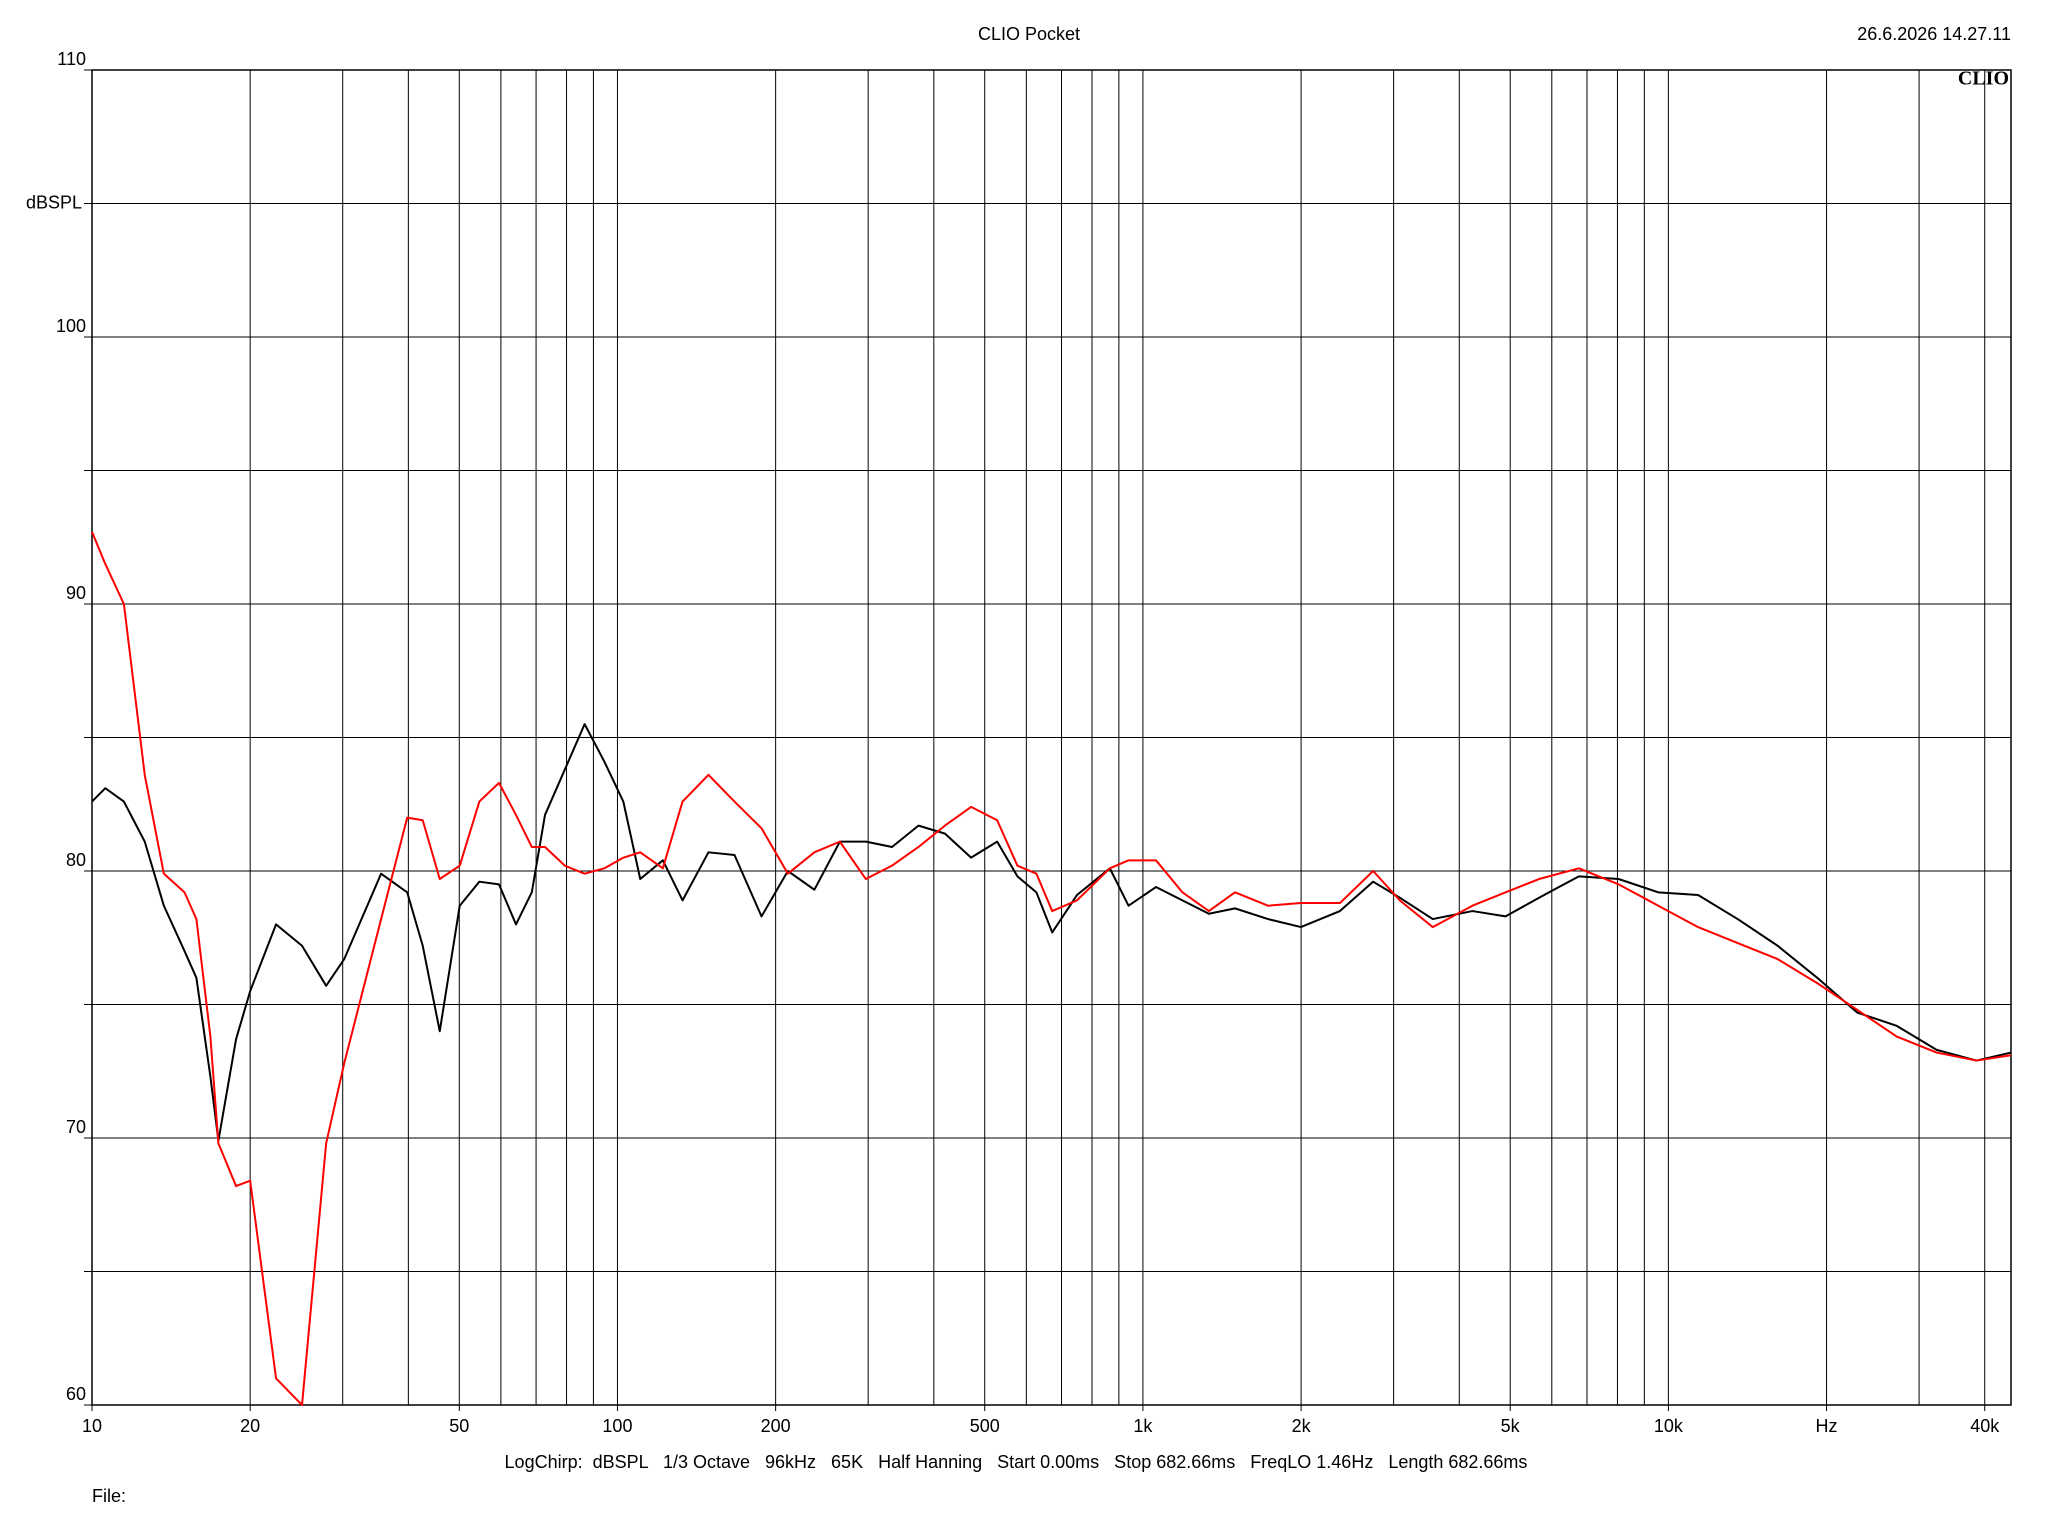  Describe the element at coordinates (71, 326) in the screenshot. I see `y-tick-label: 100` at that location.